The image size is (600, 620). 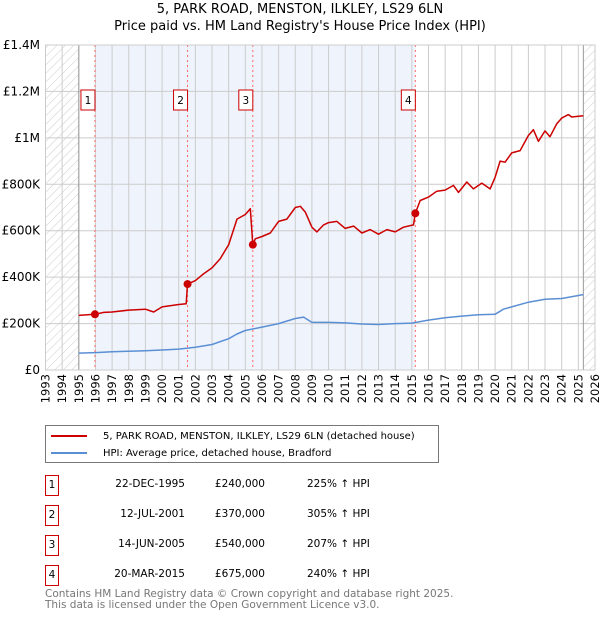 I want to click on x-tick-label: 2018, so click(x=462, y=388).